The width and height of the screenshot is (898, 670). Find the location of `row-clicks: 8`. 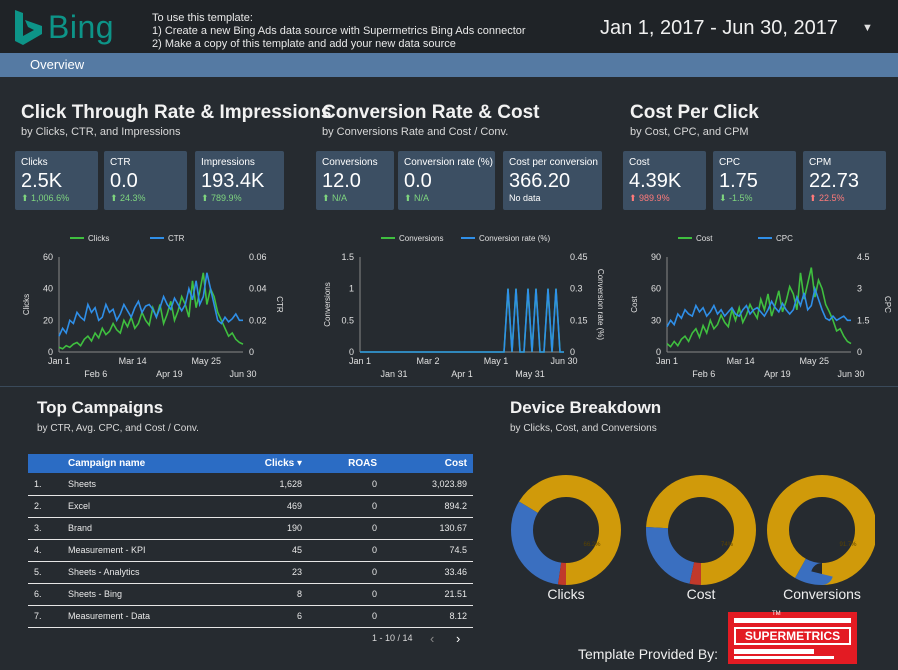

row-clicks: 8 is located at coordinates (260, 594).